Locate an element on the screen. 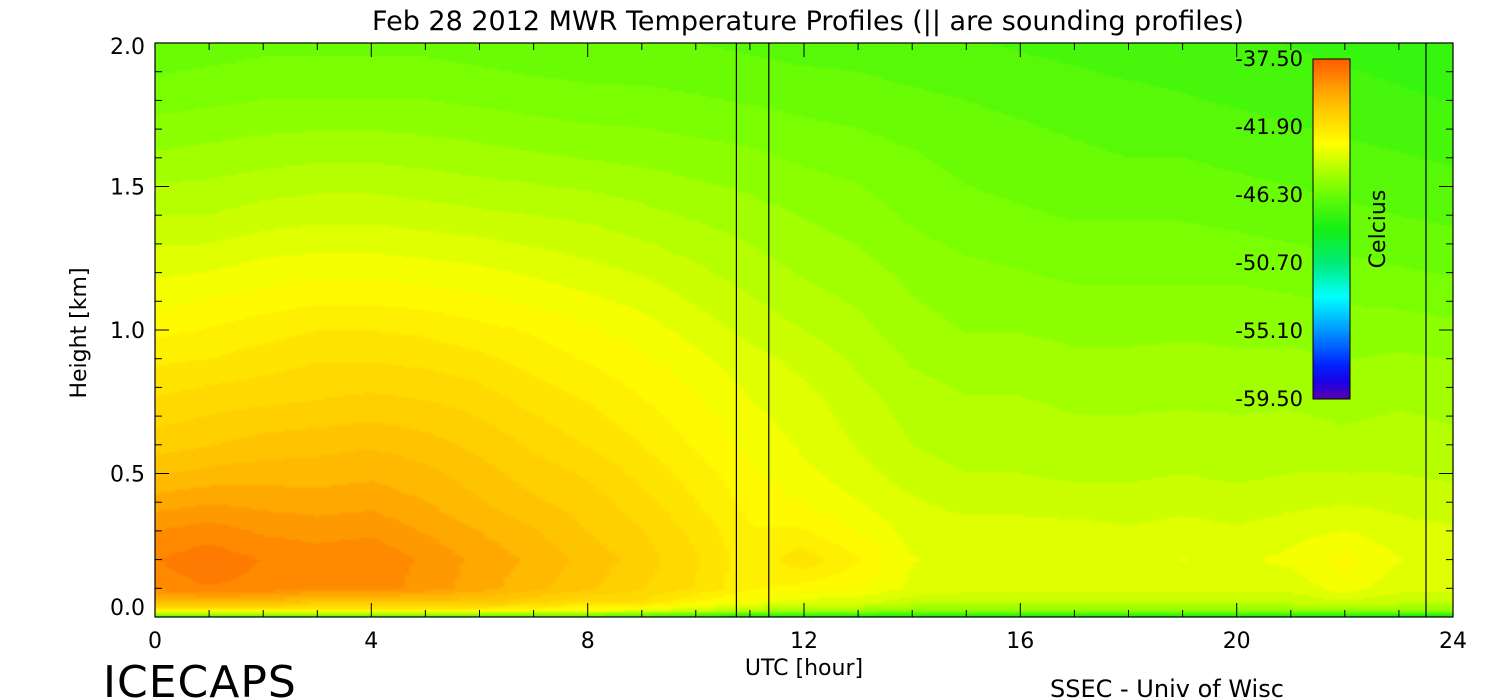  x-axis-tick-labels: 0 4 8 12 16 20 24 is located at coordinates (807, 641).